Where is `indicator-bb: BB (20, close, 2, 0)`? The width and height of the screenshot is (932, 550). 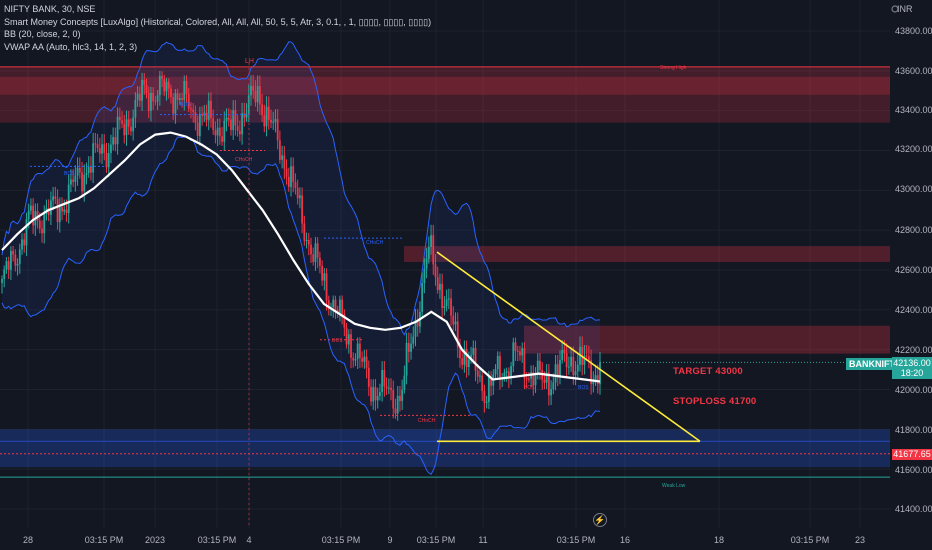 indicator-bb: BB (20, close, 2, 0) is located at coordinates (42, 34).